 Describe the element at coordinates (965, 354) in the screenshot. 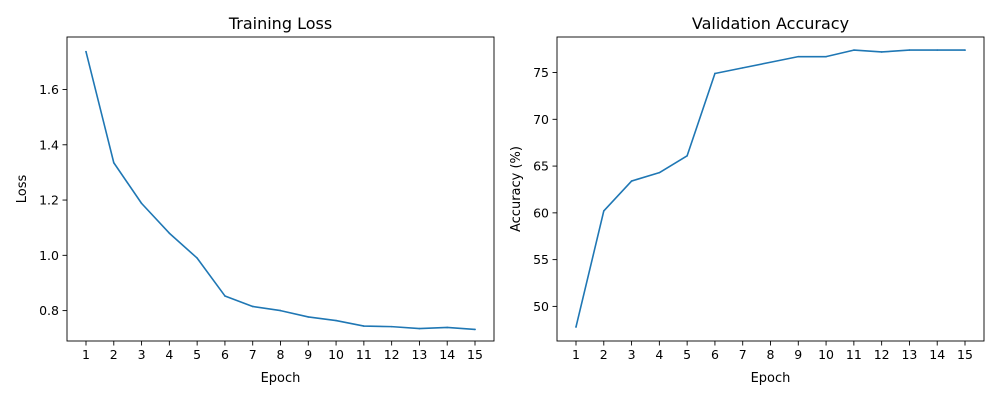

I see `accuracy-xtick-label: 15` at that location.